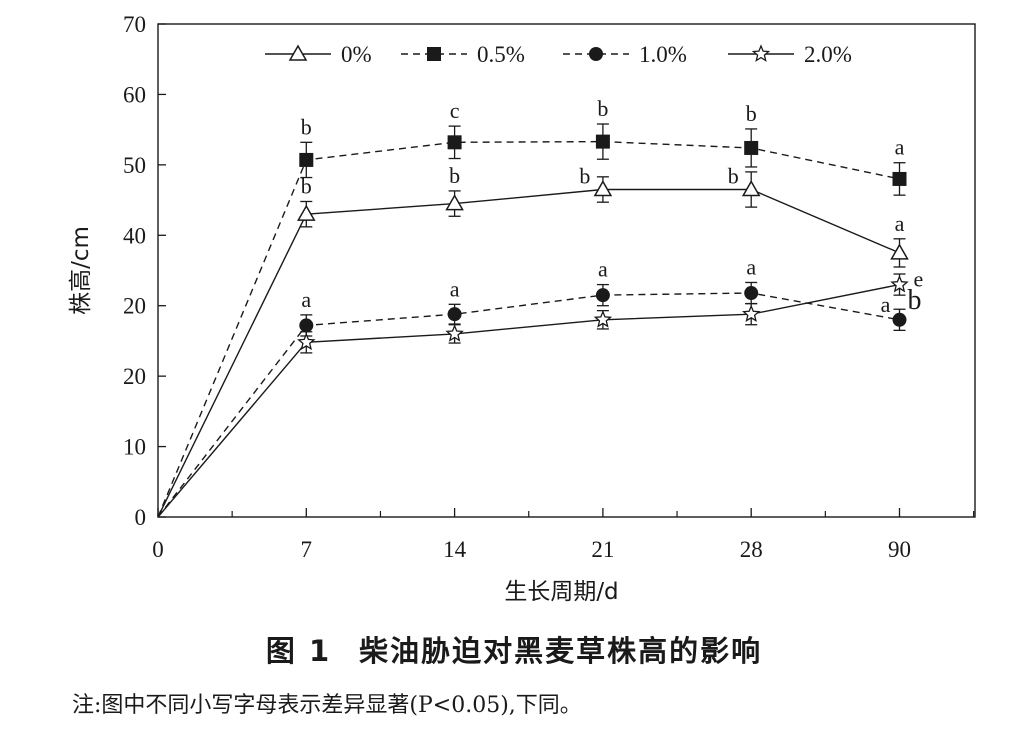 Image resolution: width=1028 pixels, height=732 pixels. What do you see at coordinates (356, 54) in the screenshot?
I see `legend-label: 0%` at bounding box center [356, 54].